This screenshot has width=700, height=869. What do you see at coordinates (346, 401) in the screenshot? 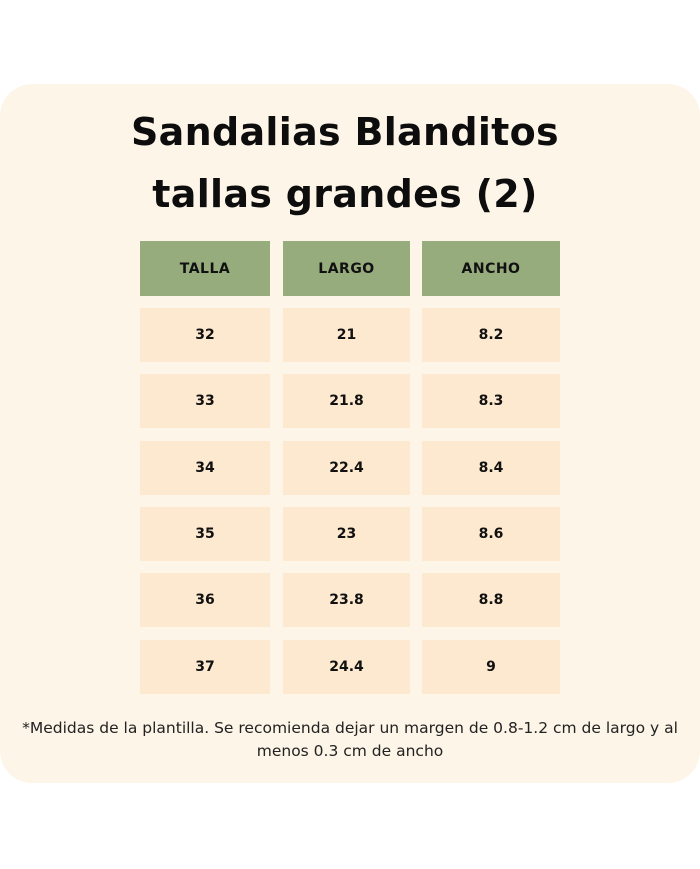
I see `cell-largo: 21.8` at bounding box center [346, 401].